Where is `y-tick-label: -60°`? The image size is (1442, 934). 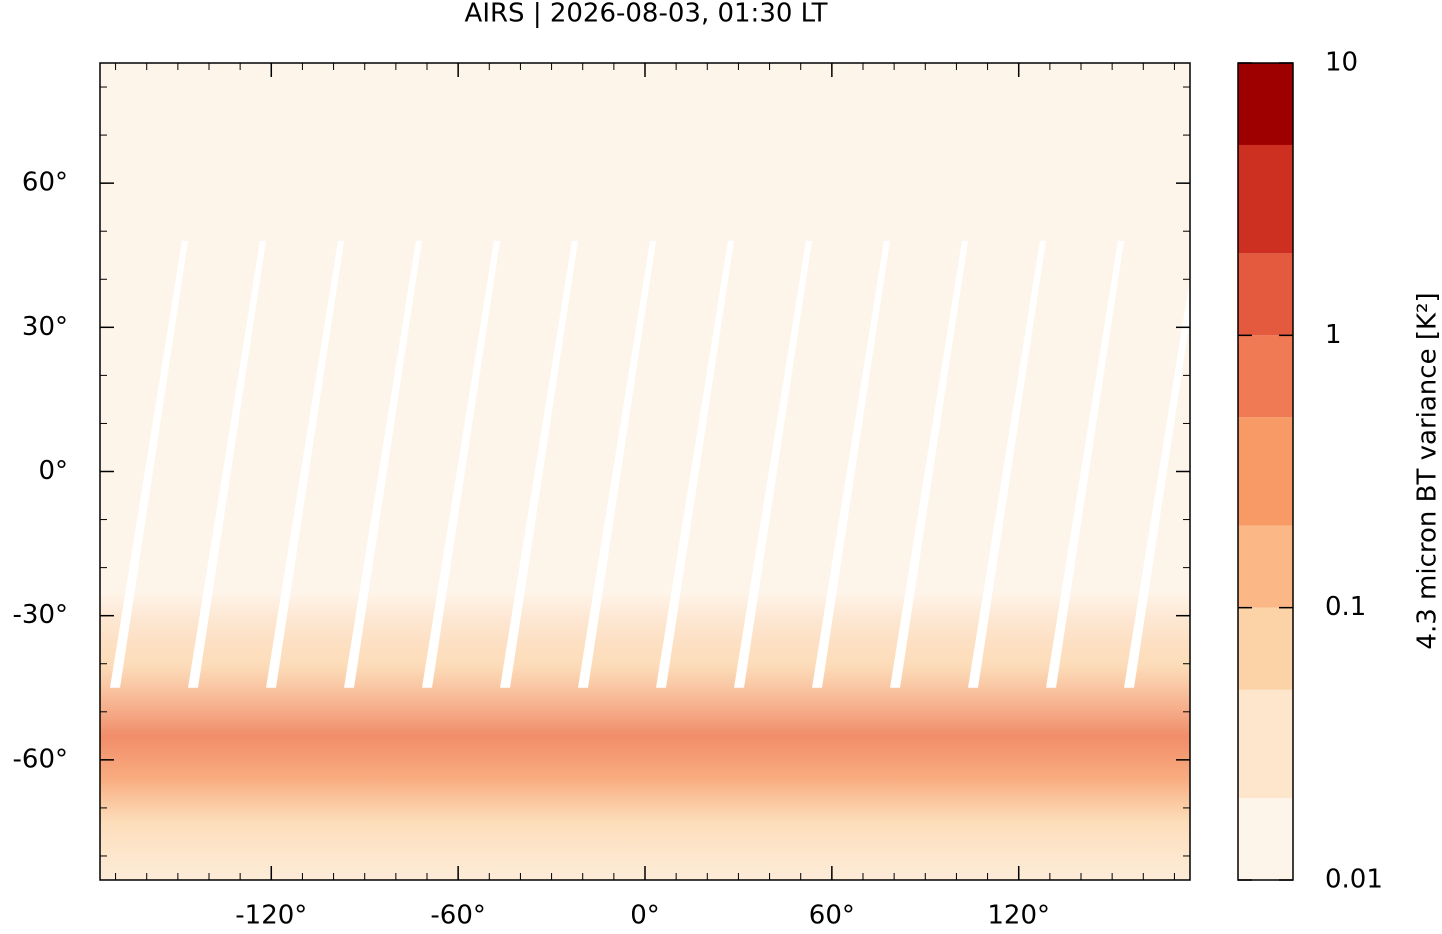 y-tick-label: -60° is located at coordinates (40, 759).